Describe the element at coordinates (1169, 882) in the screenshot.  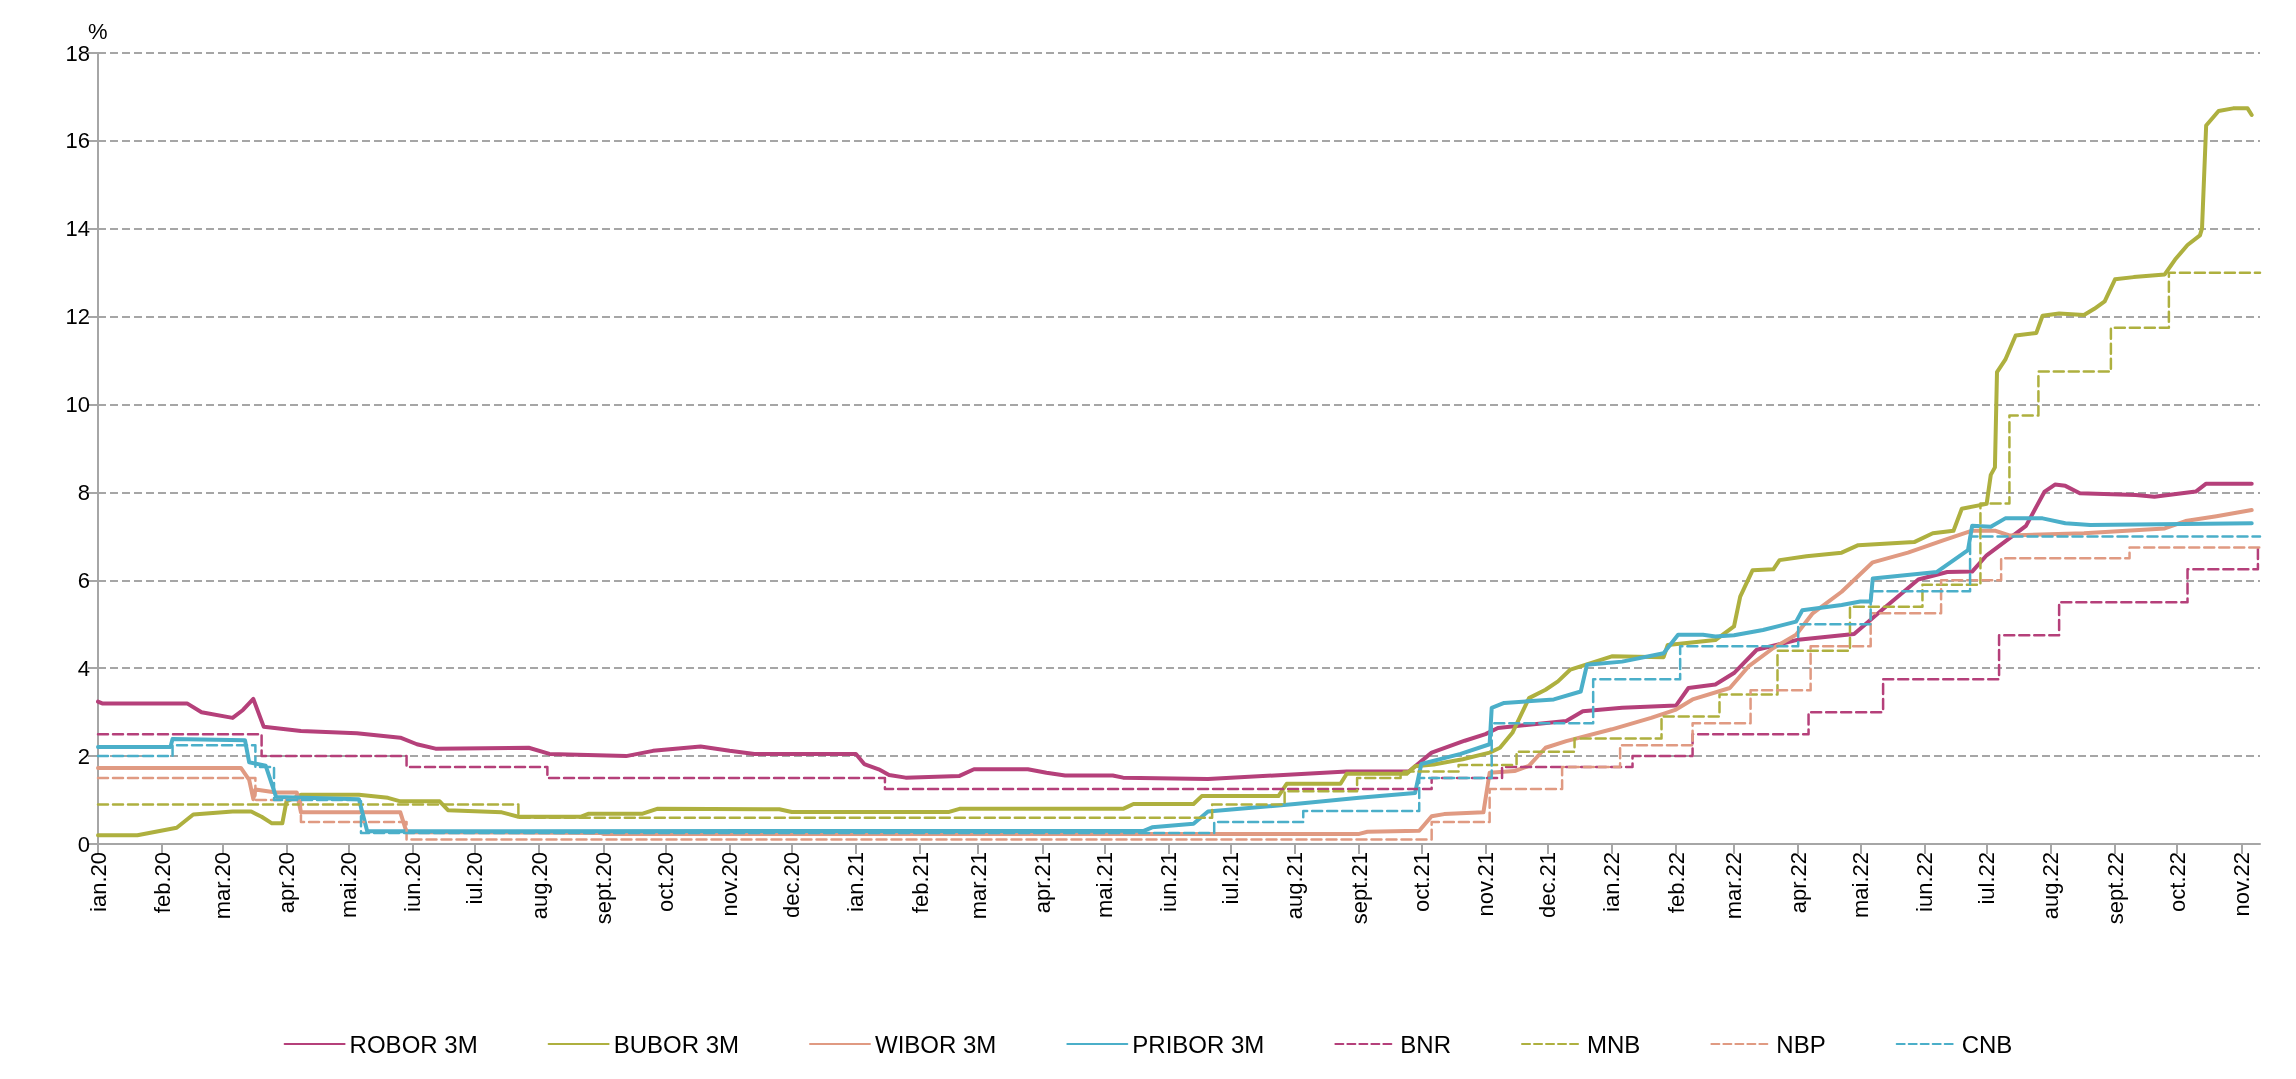
I see `x-tick-label: iun.21` at that location.